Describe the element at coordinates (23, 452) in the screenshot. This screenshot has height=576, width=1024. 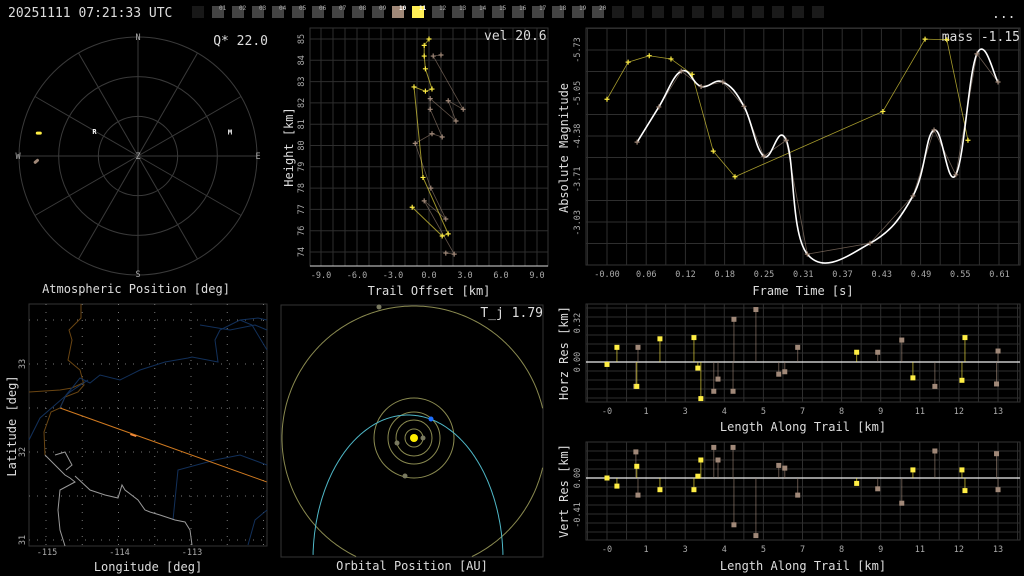
I see `y-tick-label: 32` at that location.